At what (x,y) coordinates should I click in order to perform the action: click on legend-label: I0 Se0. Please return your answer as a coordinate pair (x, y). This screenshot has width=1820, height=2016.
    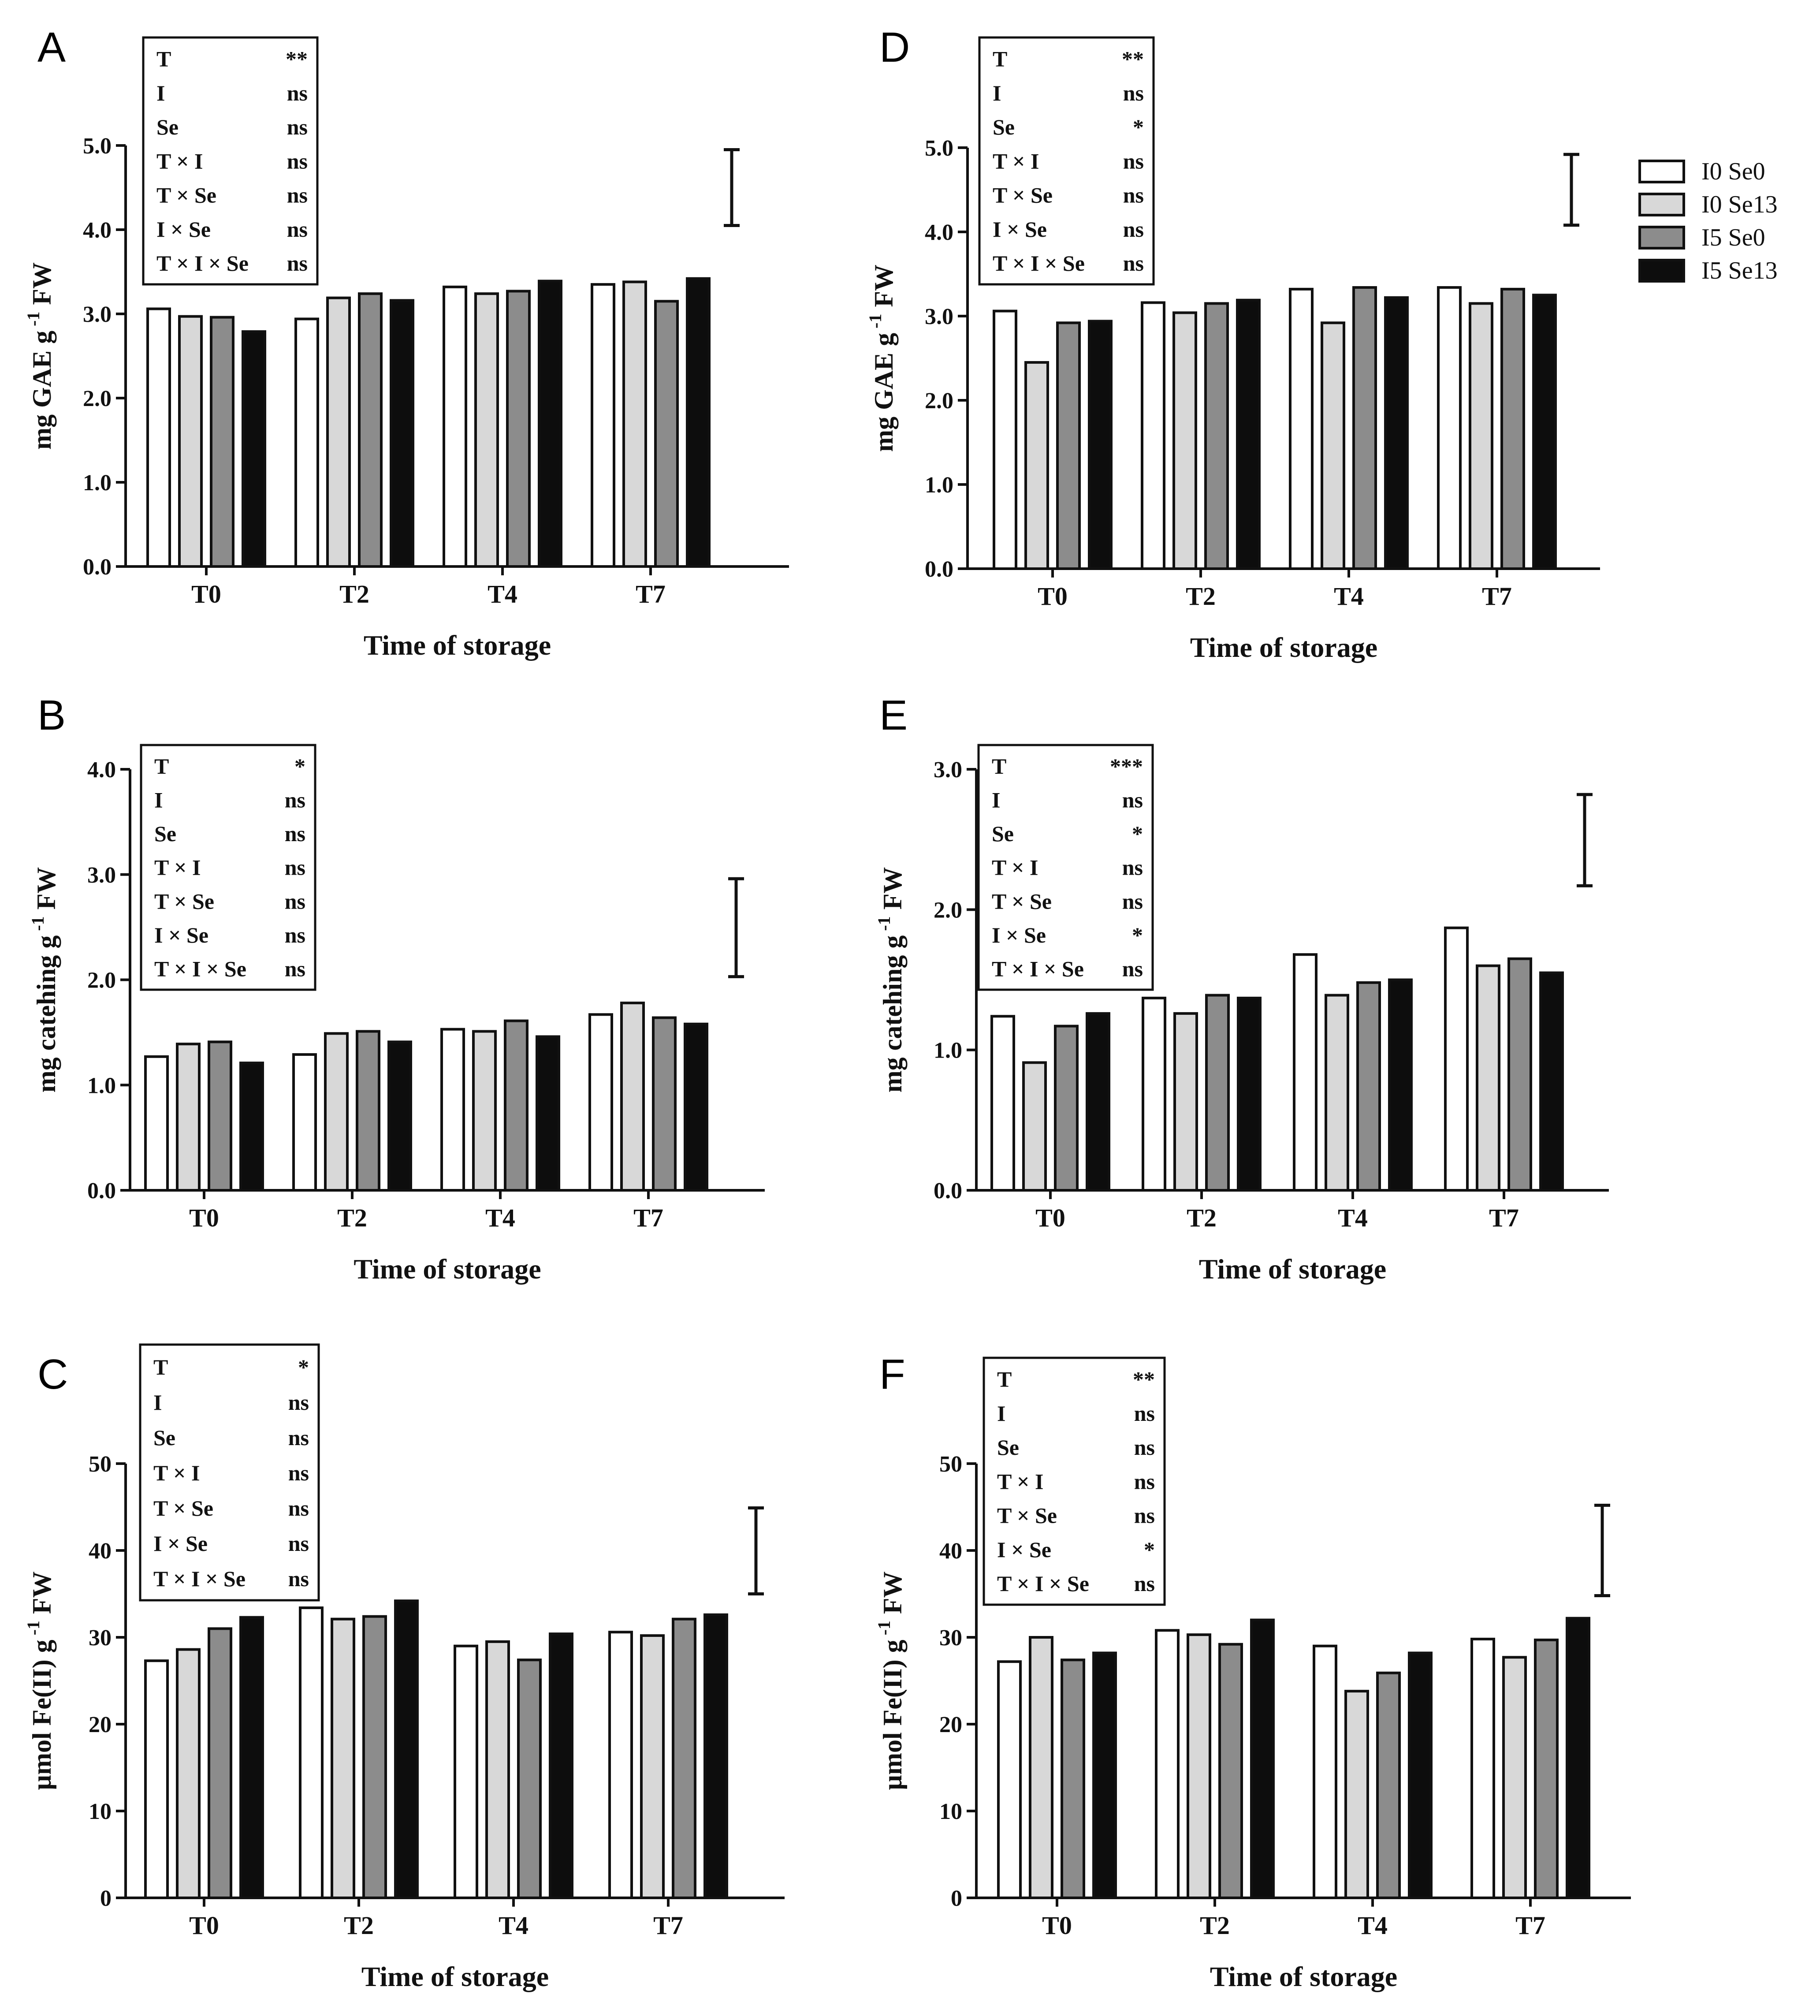
    Looking at the image, I should click on (1733, 171).